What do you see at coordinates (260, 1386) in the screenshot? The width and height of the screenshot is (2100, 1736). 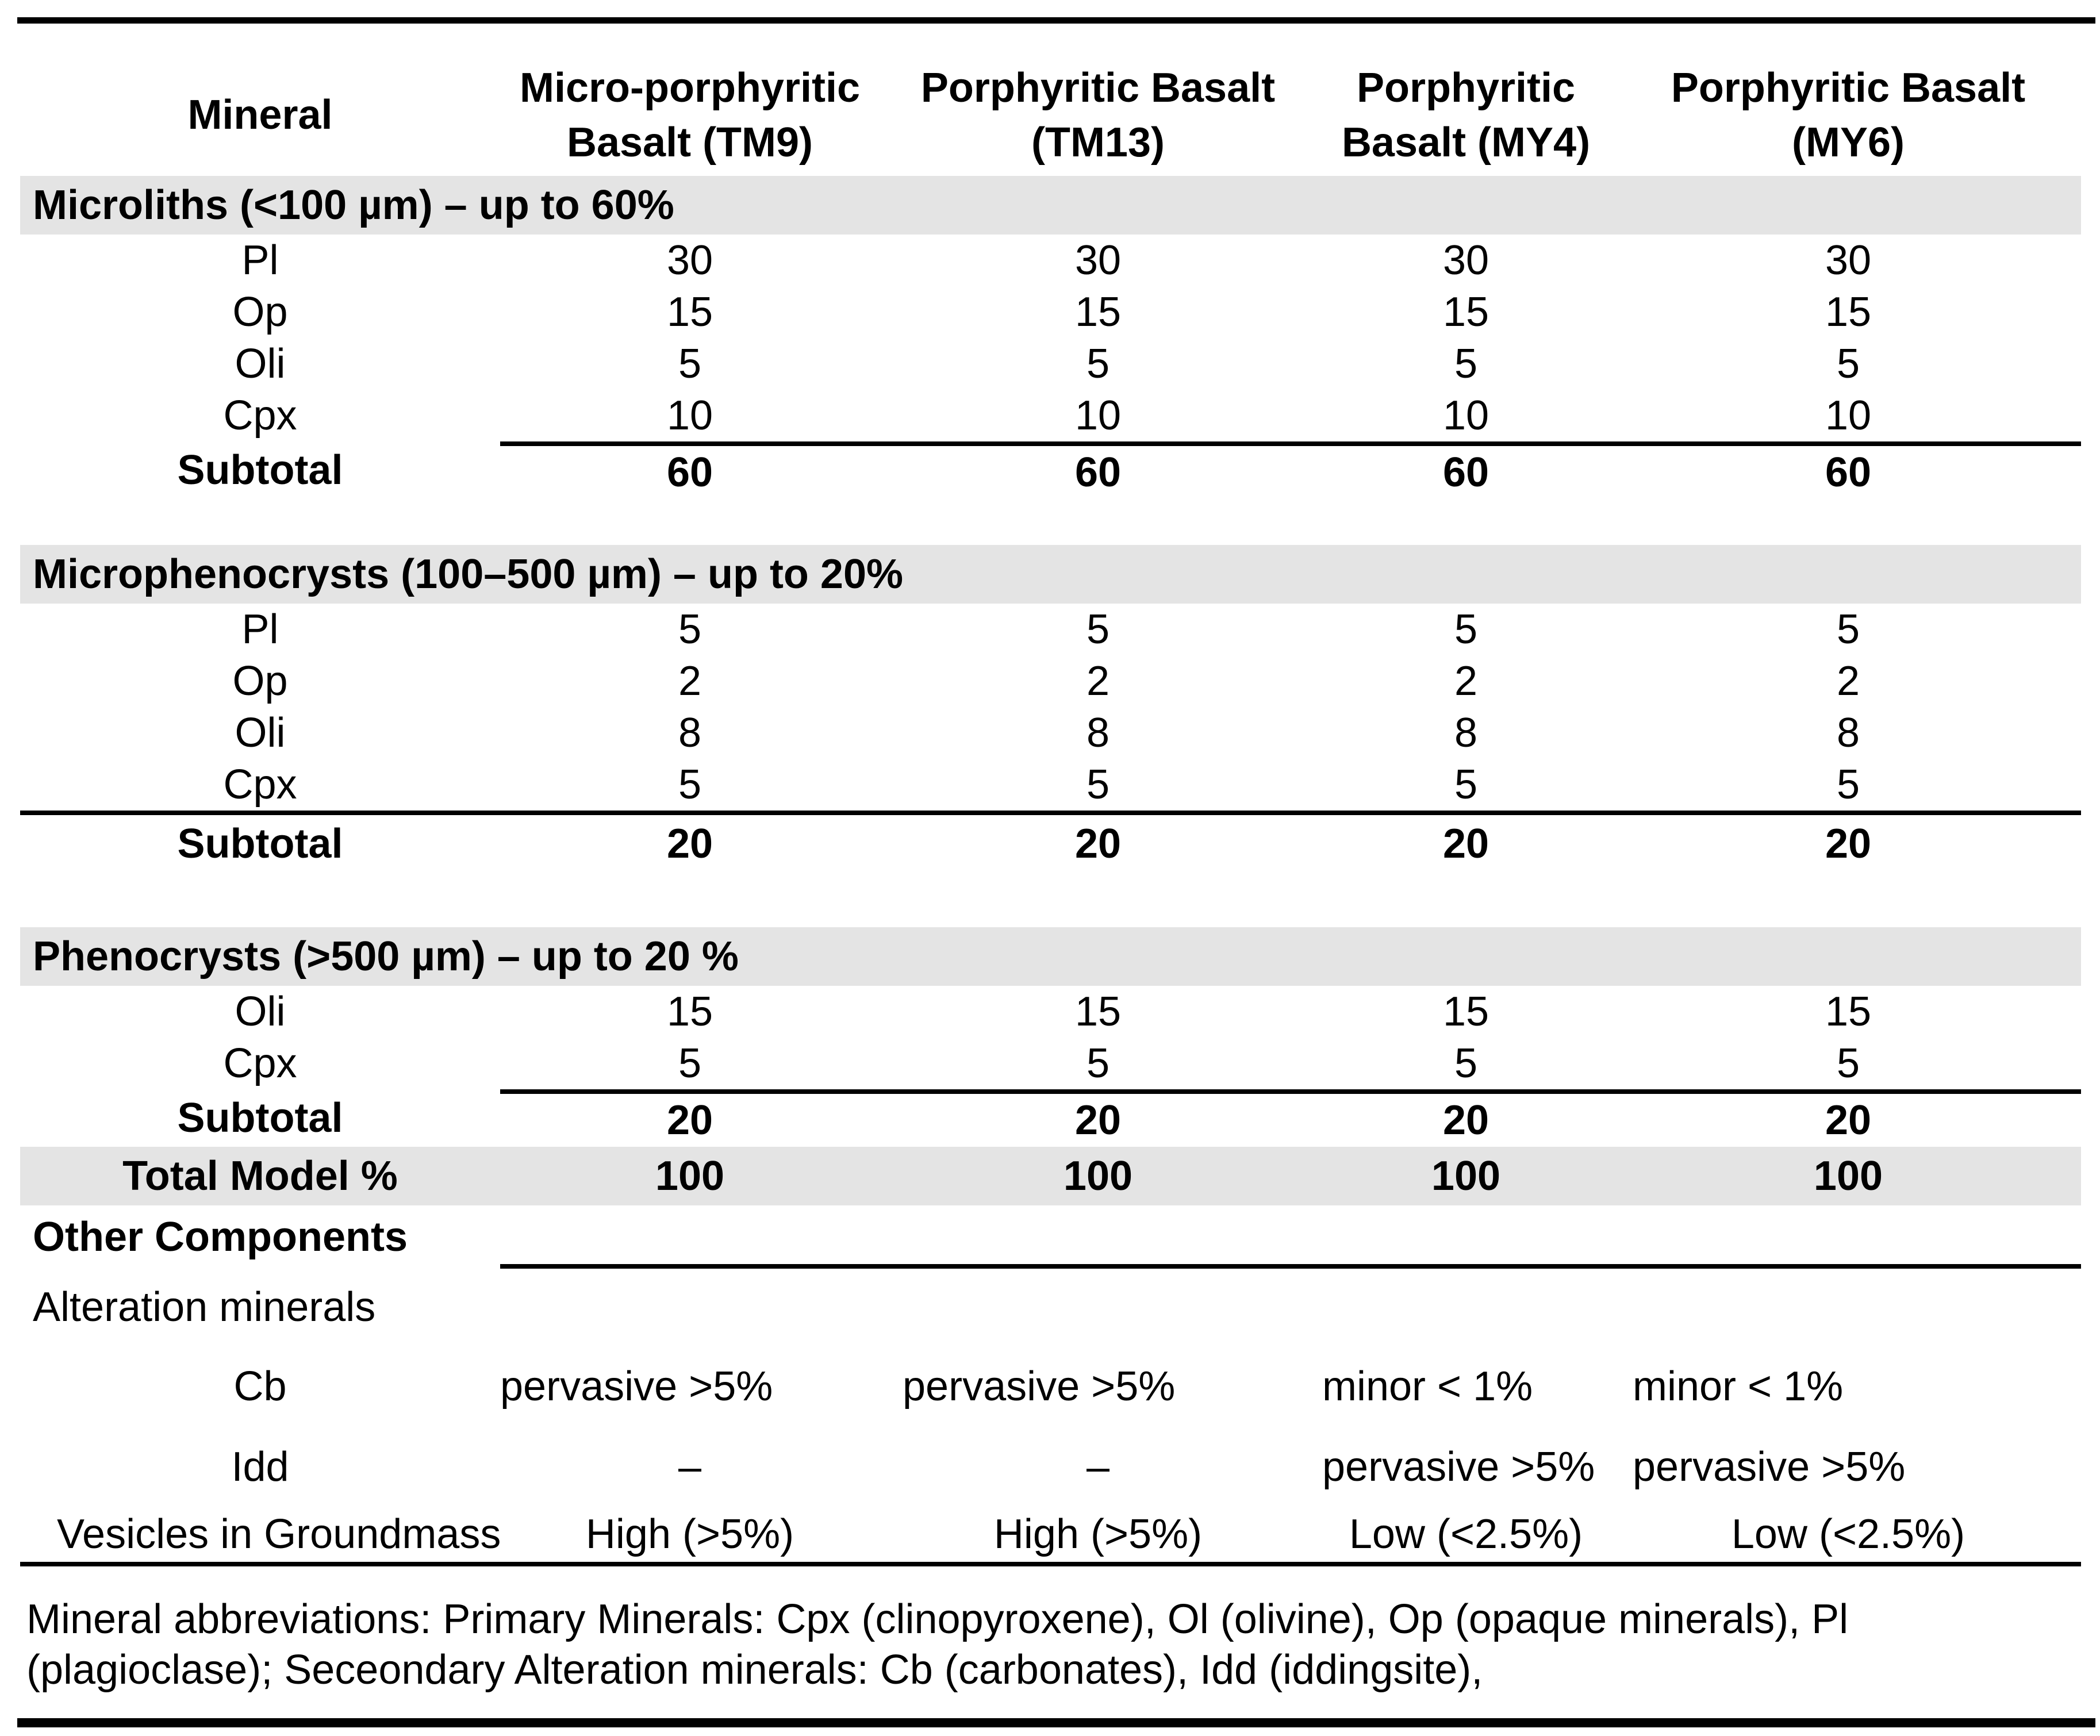 I see `row-label: Cb` at bounding box center [260, 1386].